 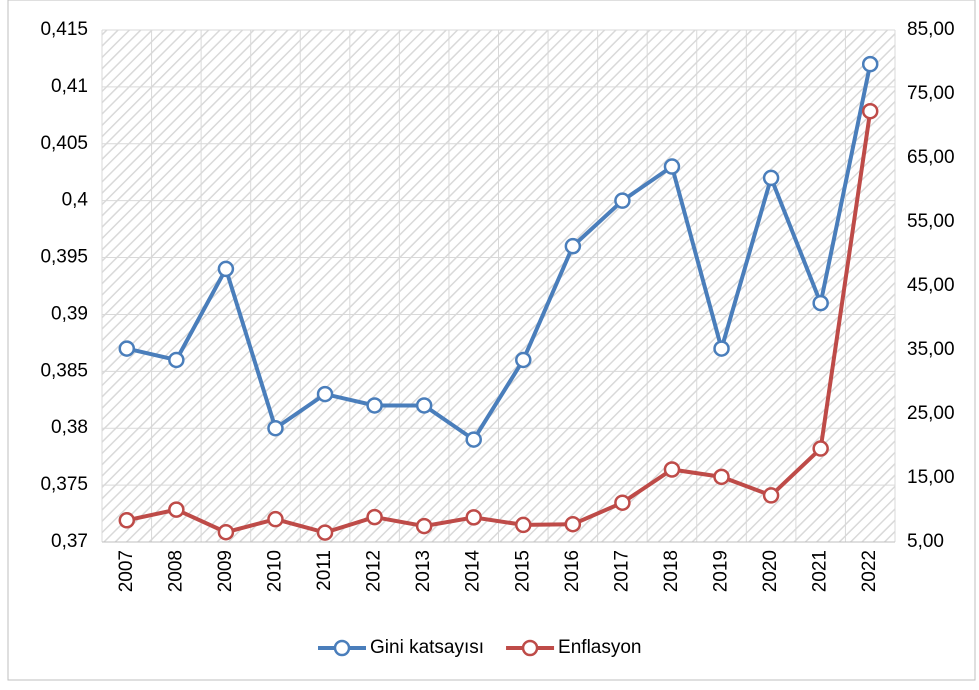 I want to click on y2-tick-label: 45,00, so click(x=931, y=285).